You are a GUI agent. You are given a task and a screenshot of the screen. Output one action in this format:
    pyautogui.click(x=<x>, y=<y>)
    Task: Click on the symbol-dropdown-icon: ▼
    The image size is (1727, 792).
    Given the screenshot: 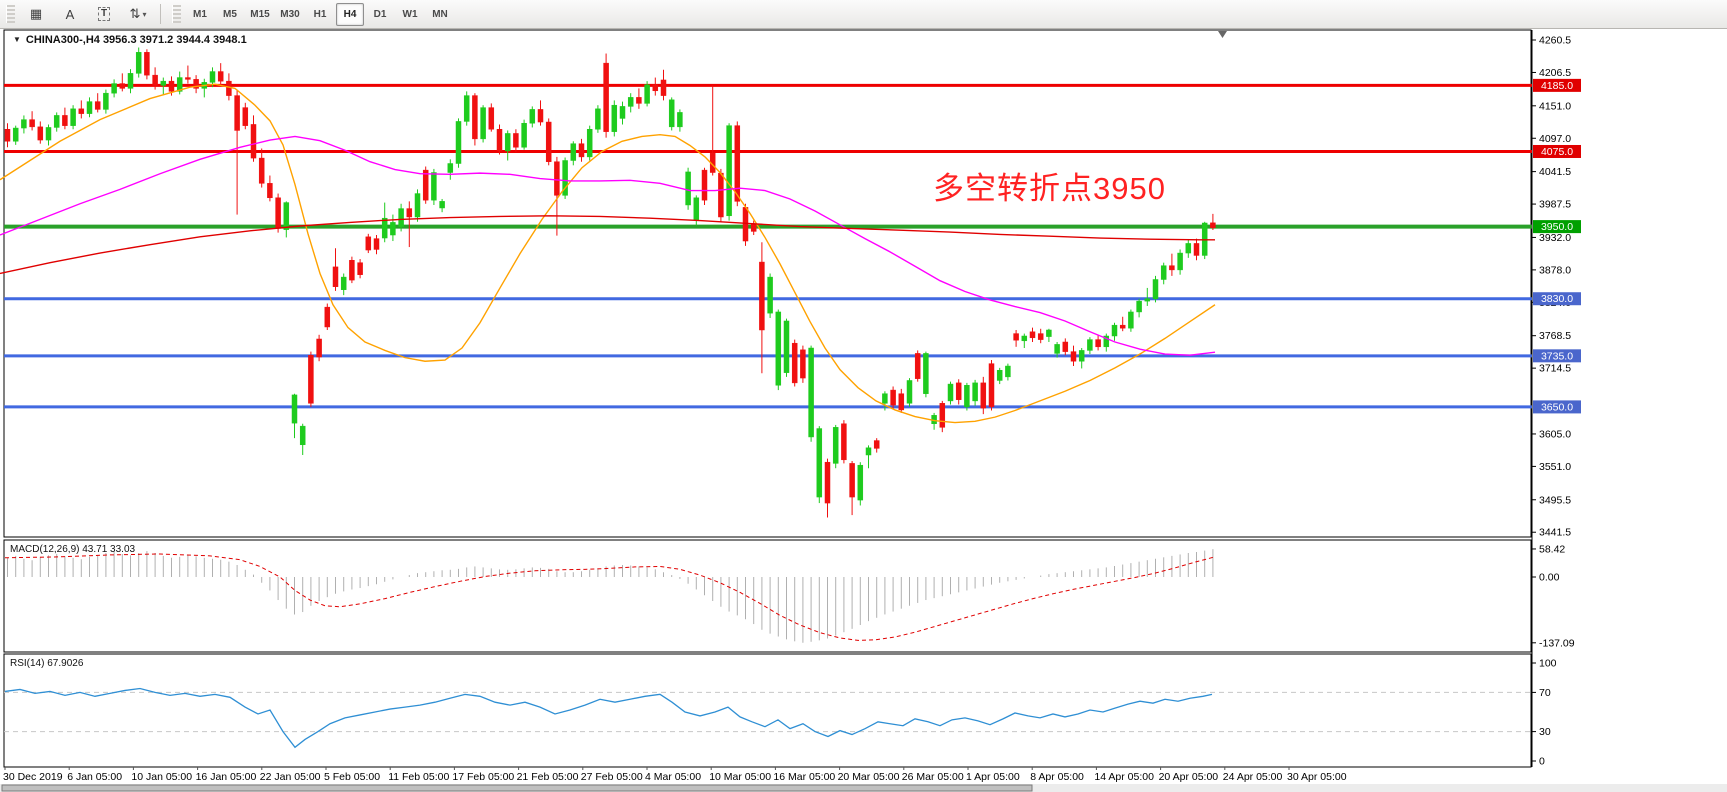 What is the action you would take?
    pyautogui.click(x=17, y=39)
    